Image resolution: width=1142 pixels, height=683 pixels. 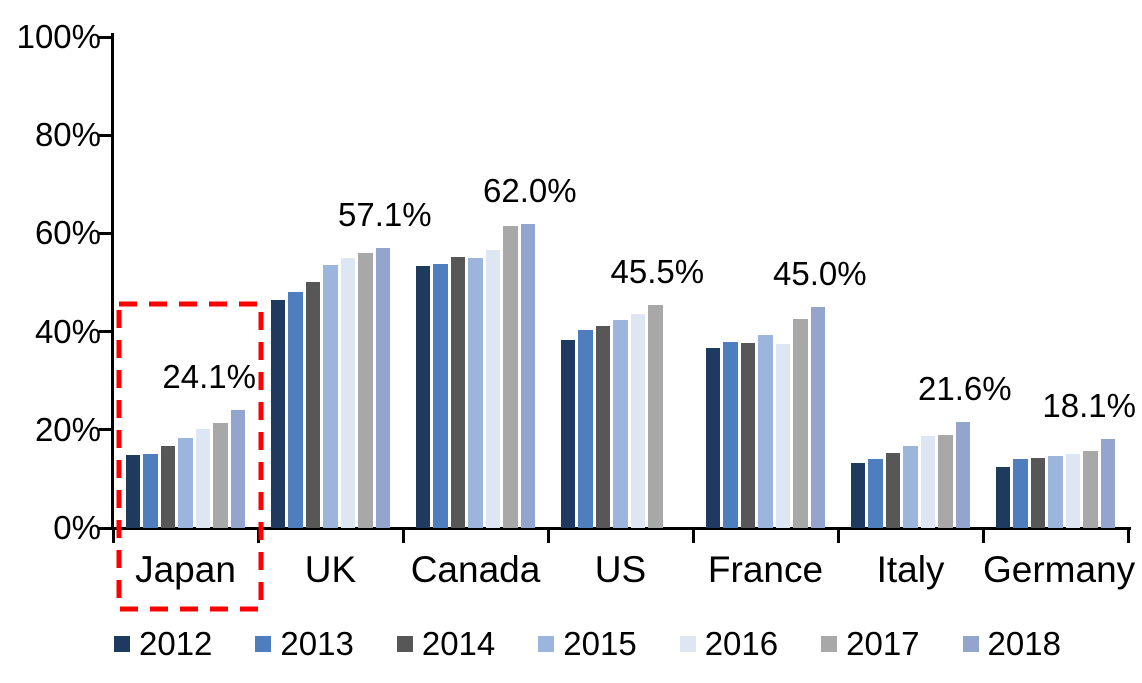 I want to click on bar-2013-germany, so click(x=1020, y=493).